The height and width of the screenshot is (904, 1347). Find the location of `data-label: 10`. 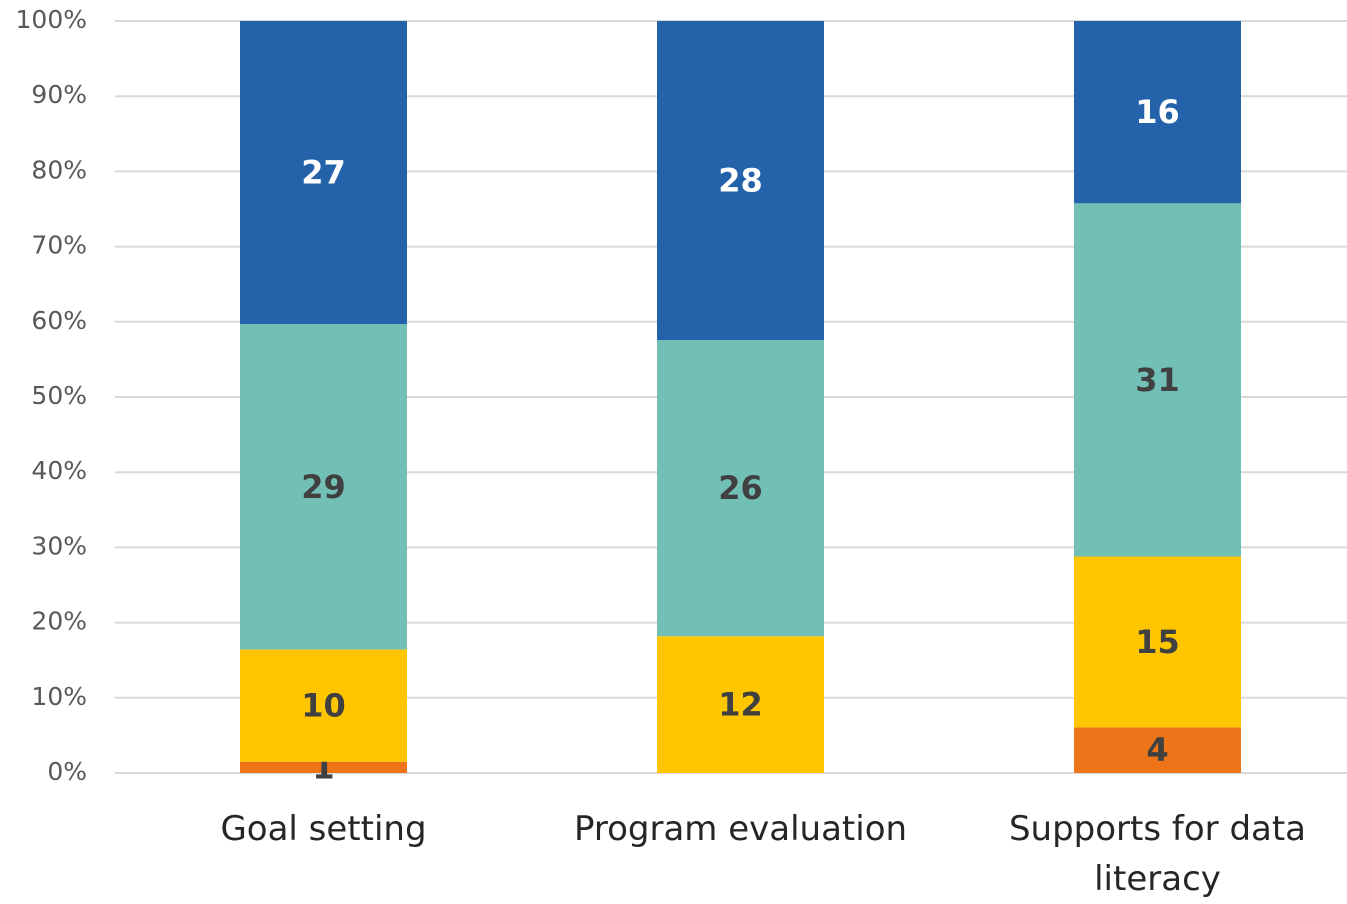

data-label: 10 is located at coordinates (323, 706).